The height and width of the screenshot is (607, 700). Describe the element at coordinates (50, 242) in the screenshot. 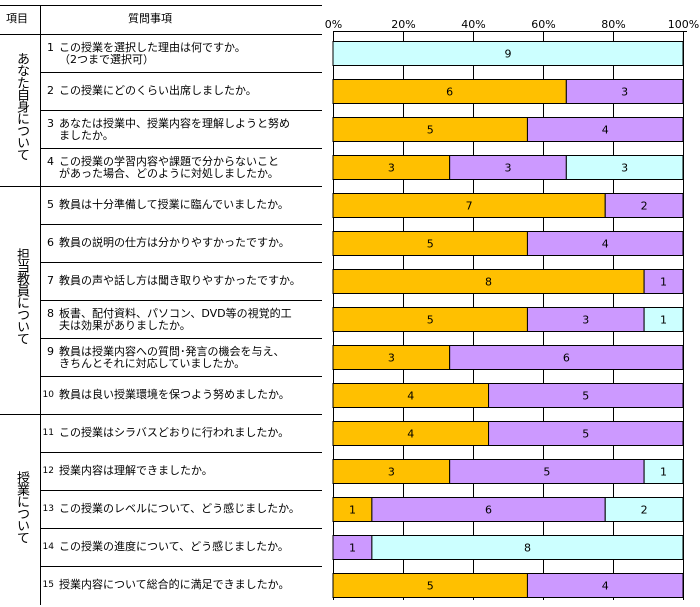

I see `question-number: 6` at that location.